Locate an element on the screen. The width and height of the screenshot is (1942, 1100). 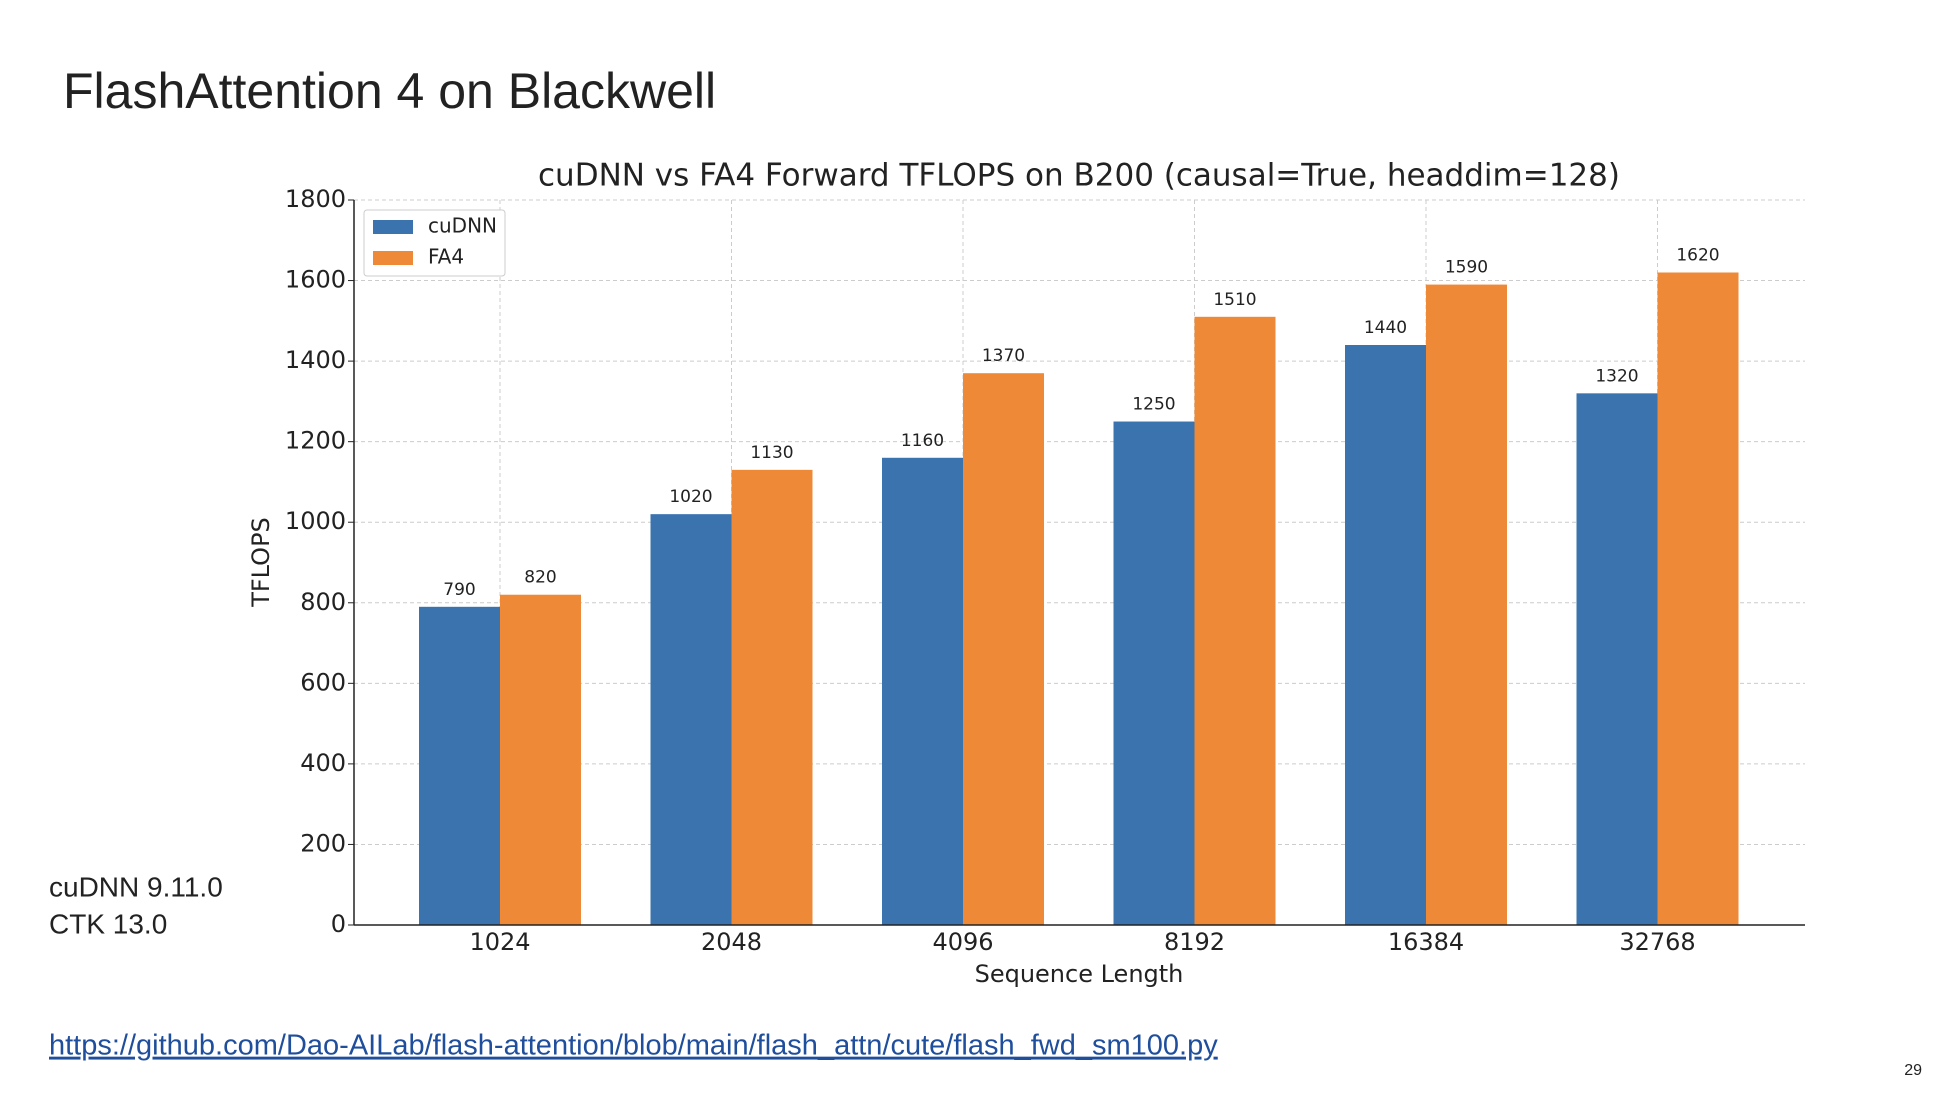
x-tick-label: 1024 is located at coordinates (499, 942).